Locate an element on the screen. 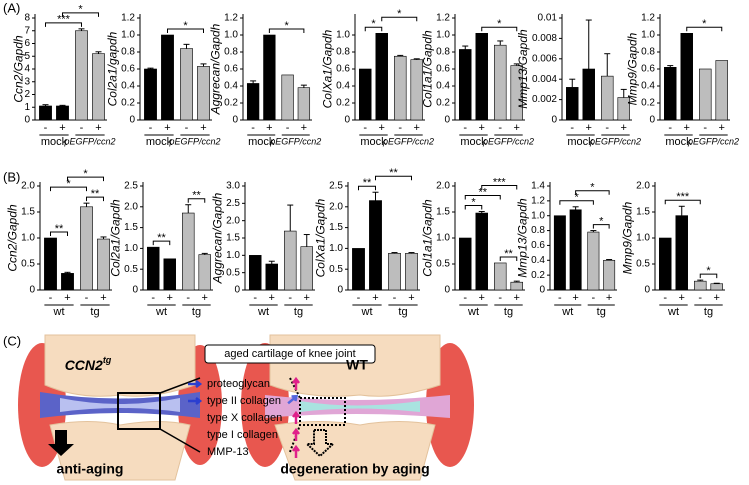  left-title-text: CCN2 is located at coordinates (84, 365).